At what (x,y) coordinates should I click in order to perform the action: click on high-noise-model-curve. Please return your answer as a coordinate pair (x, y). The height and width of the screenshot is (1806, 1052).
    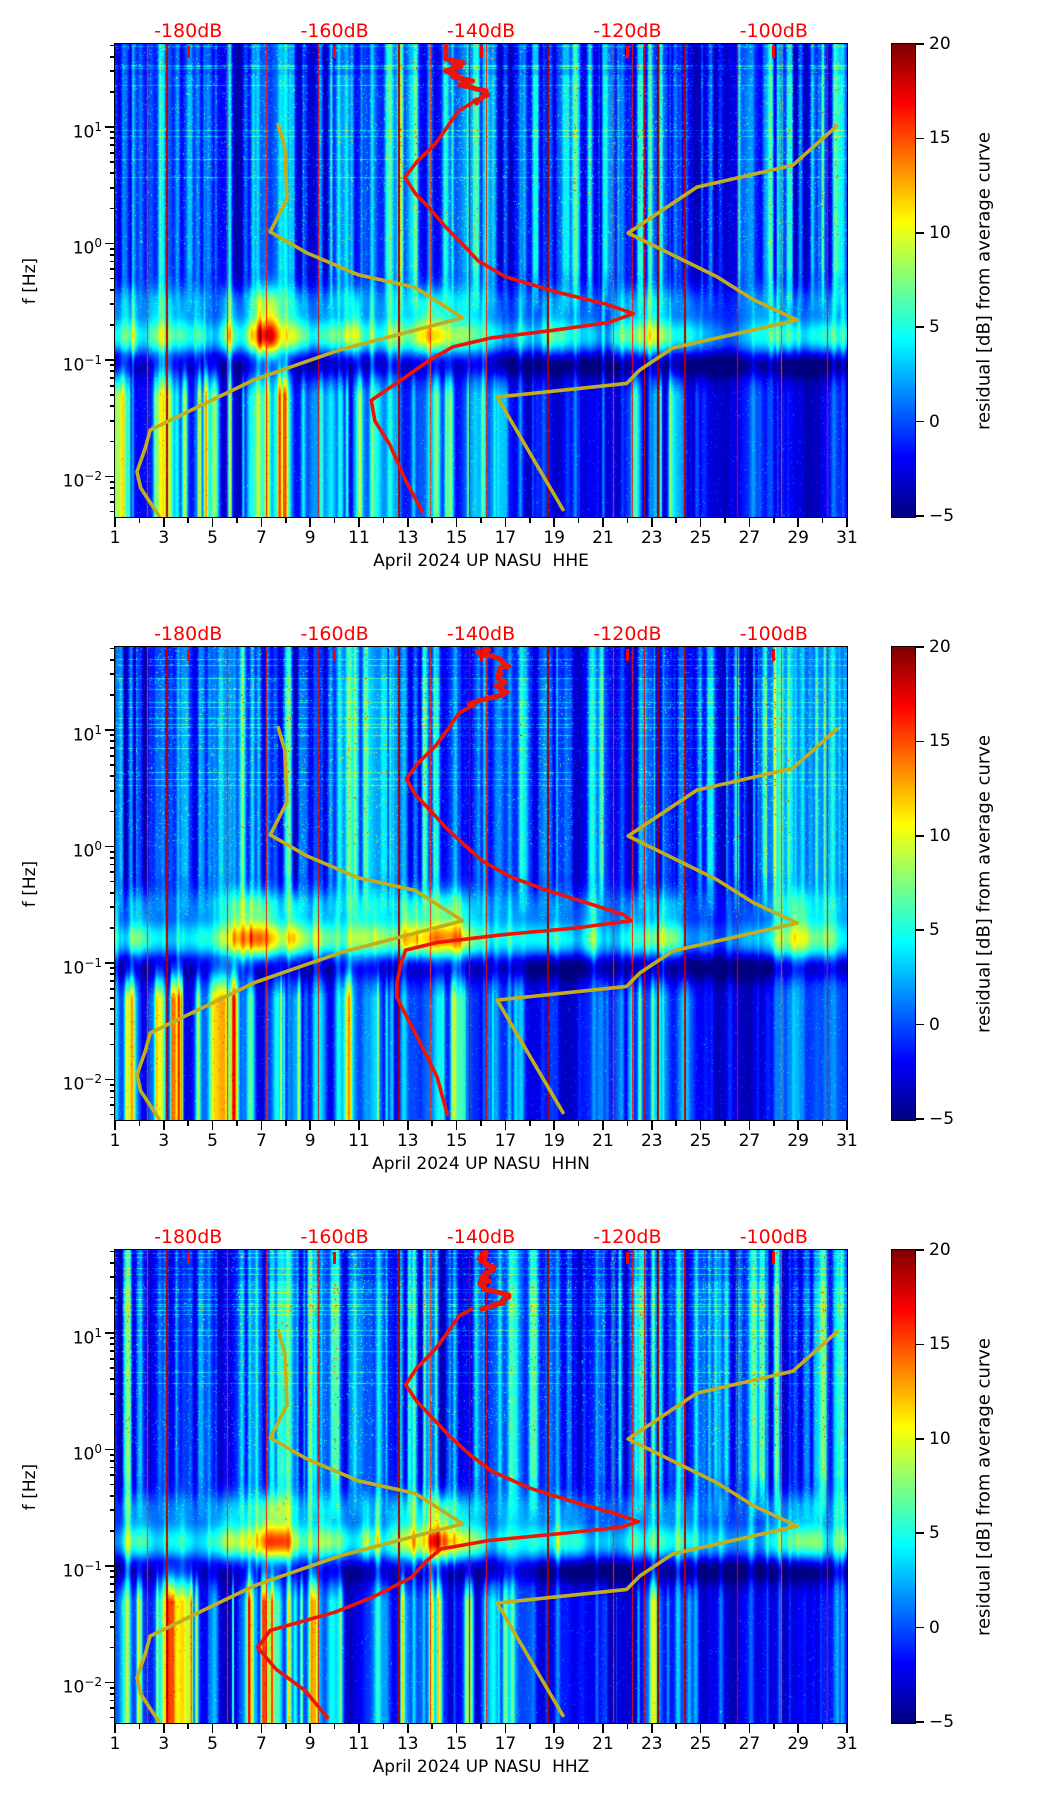
    Looking at the image, I should click on (667, 921).